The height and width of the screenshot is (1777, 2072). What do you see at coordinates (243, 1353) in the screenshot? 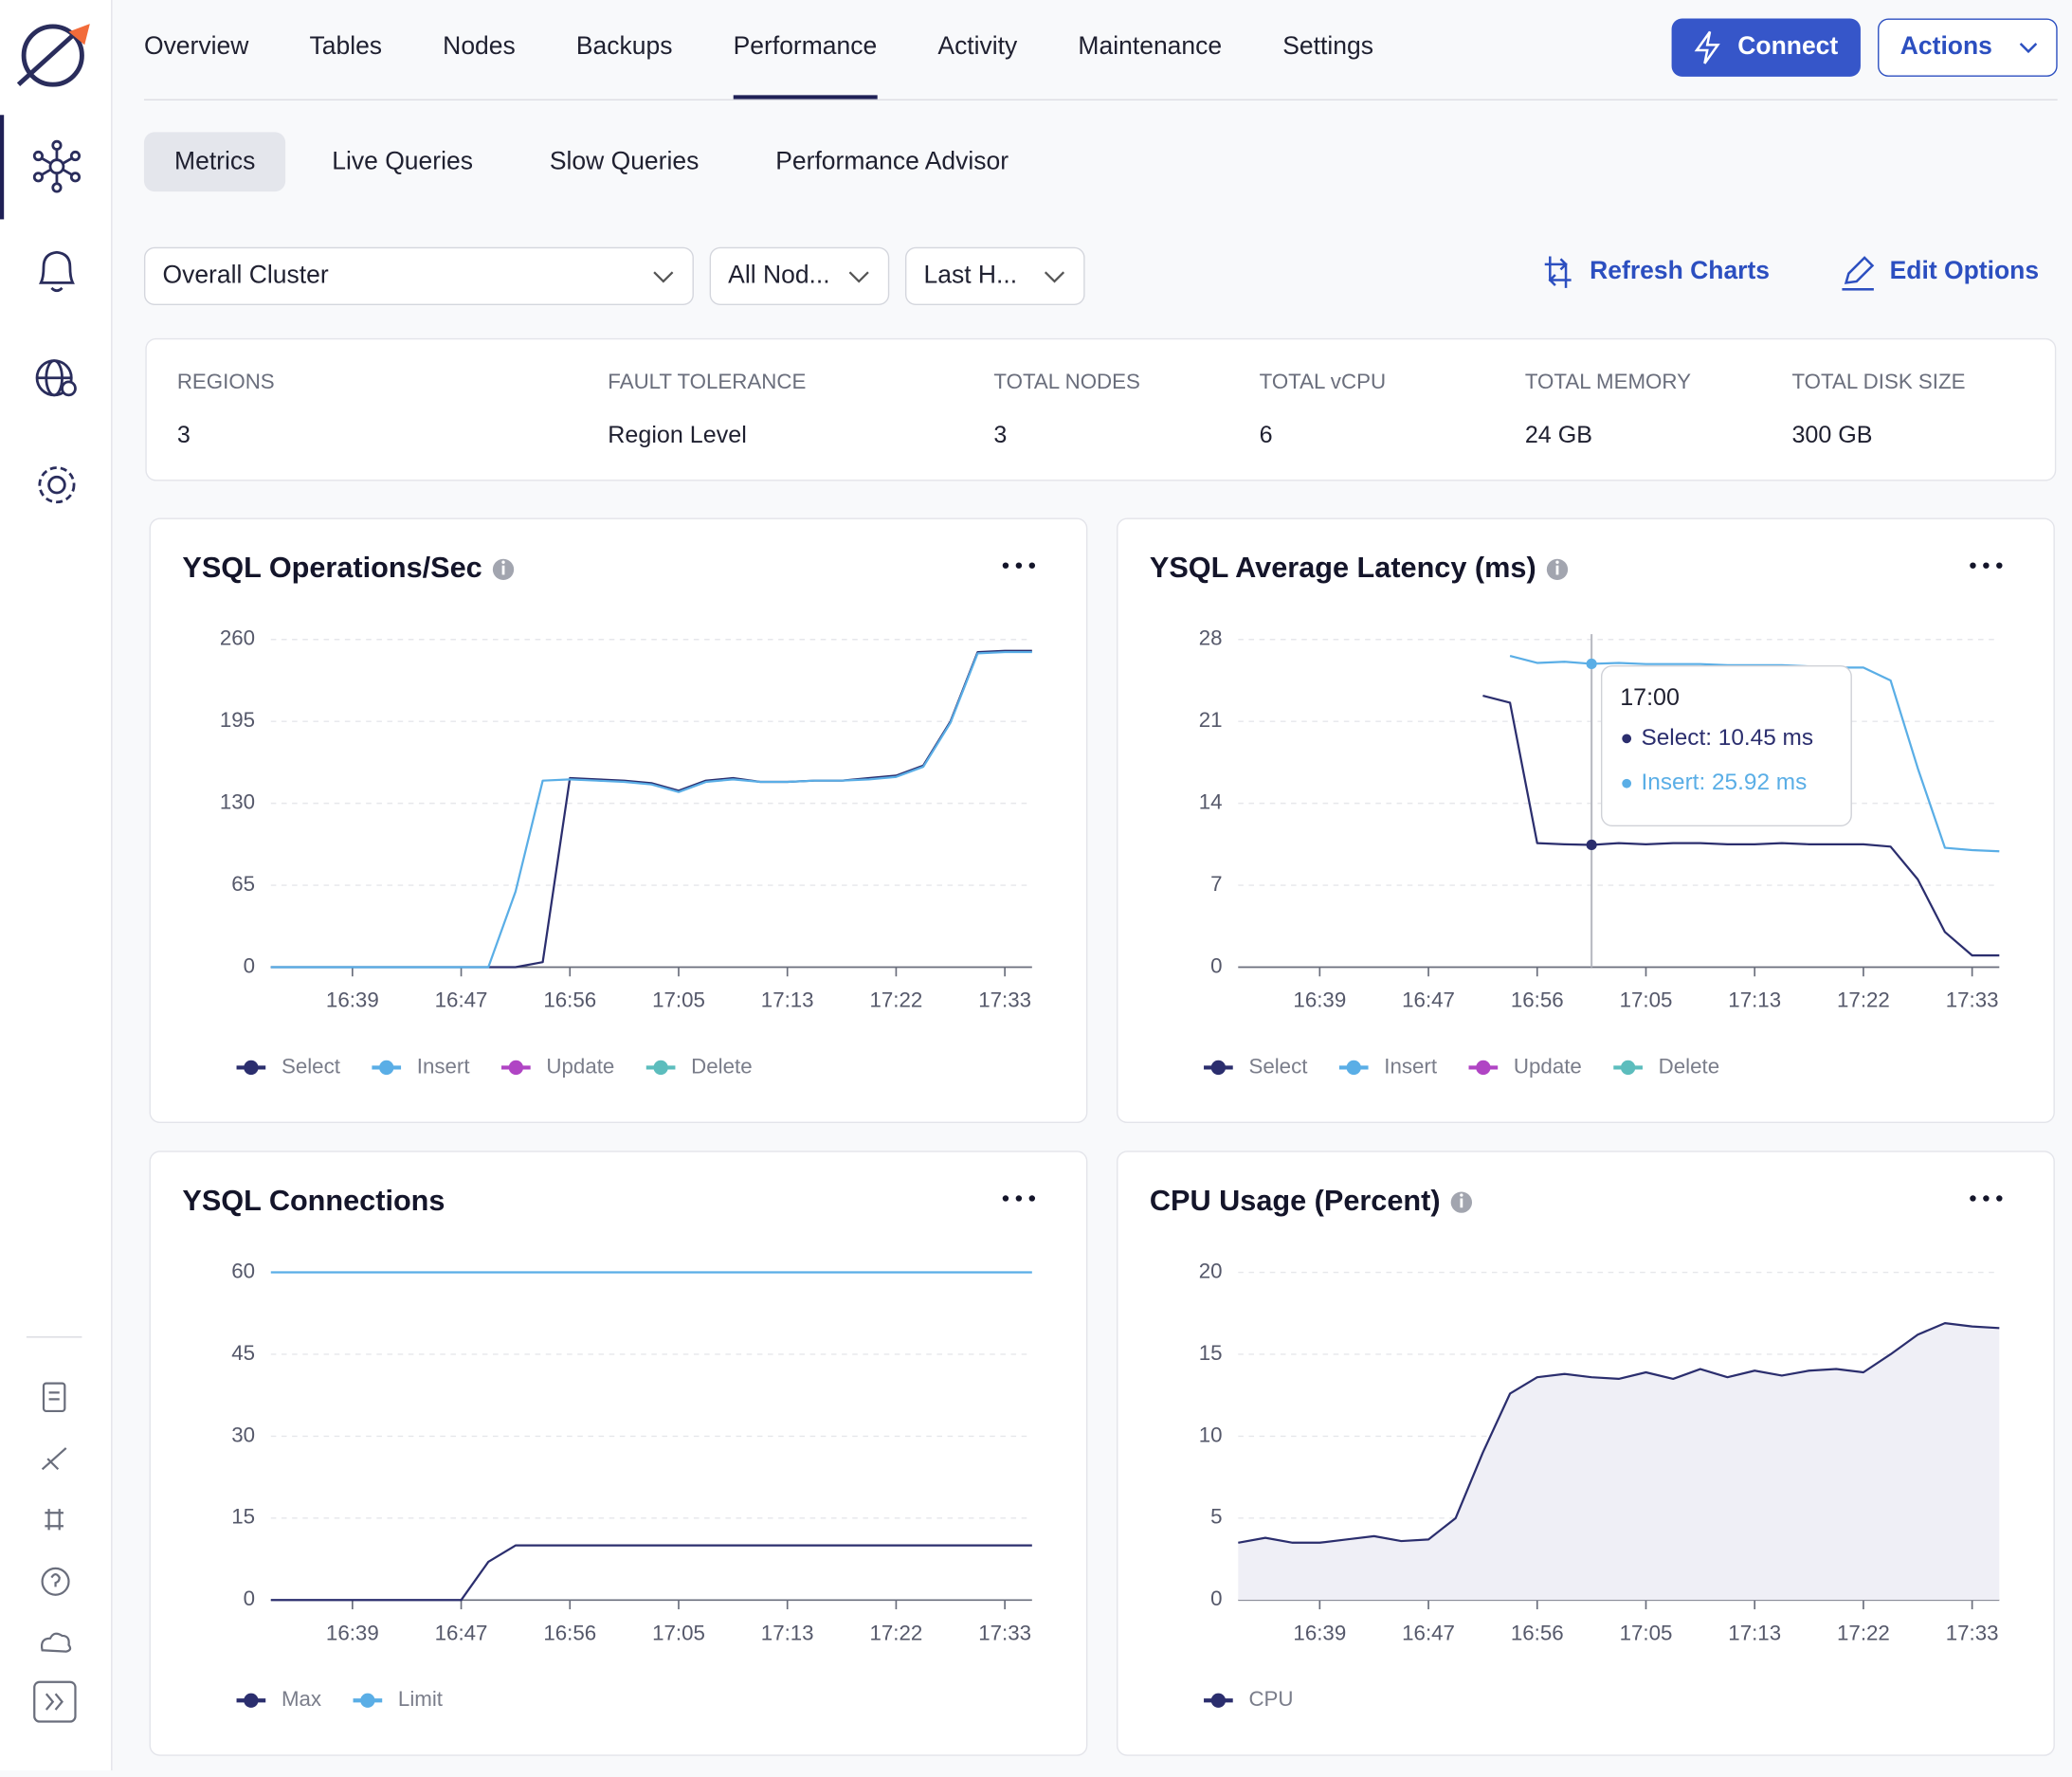
I see `y-tick-label: 45` at bounding box center [243, 1353].